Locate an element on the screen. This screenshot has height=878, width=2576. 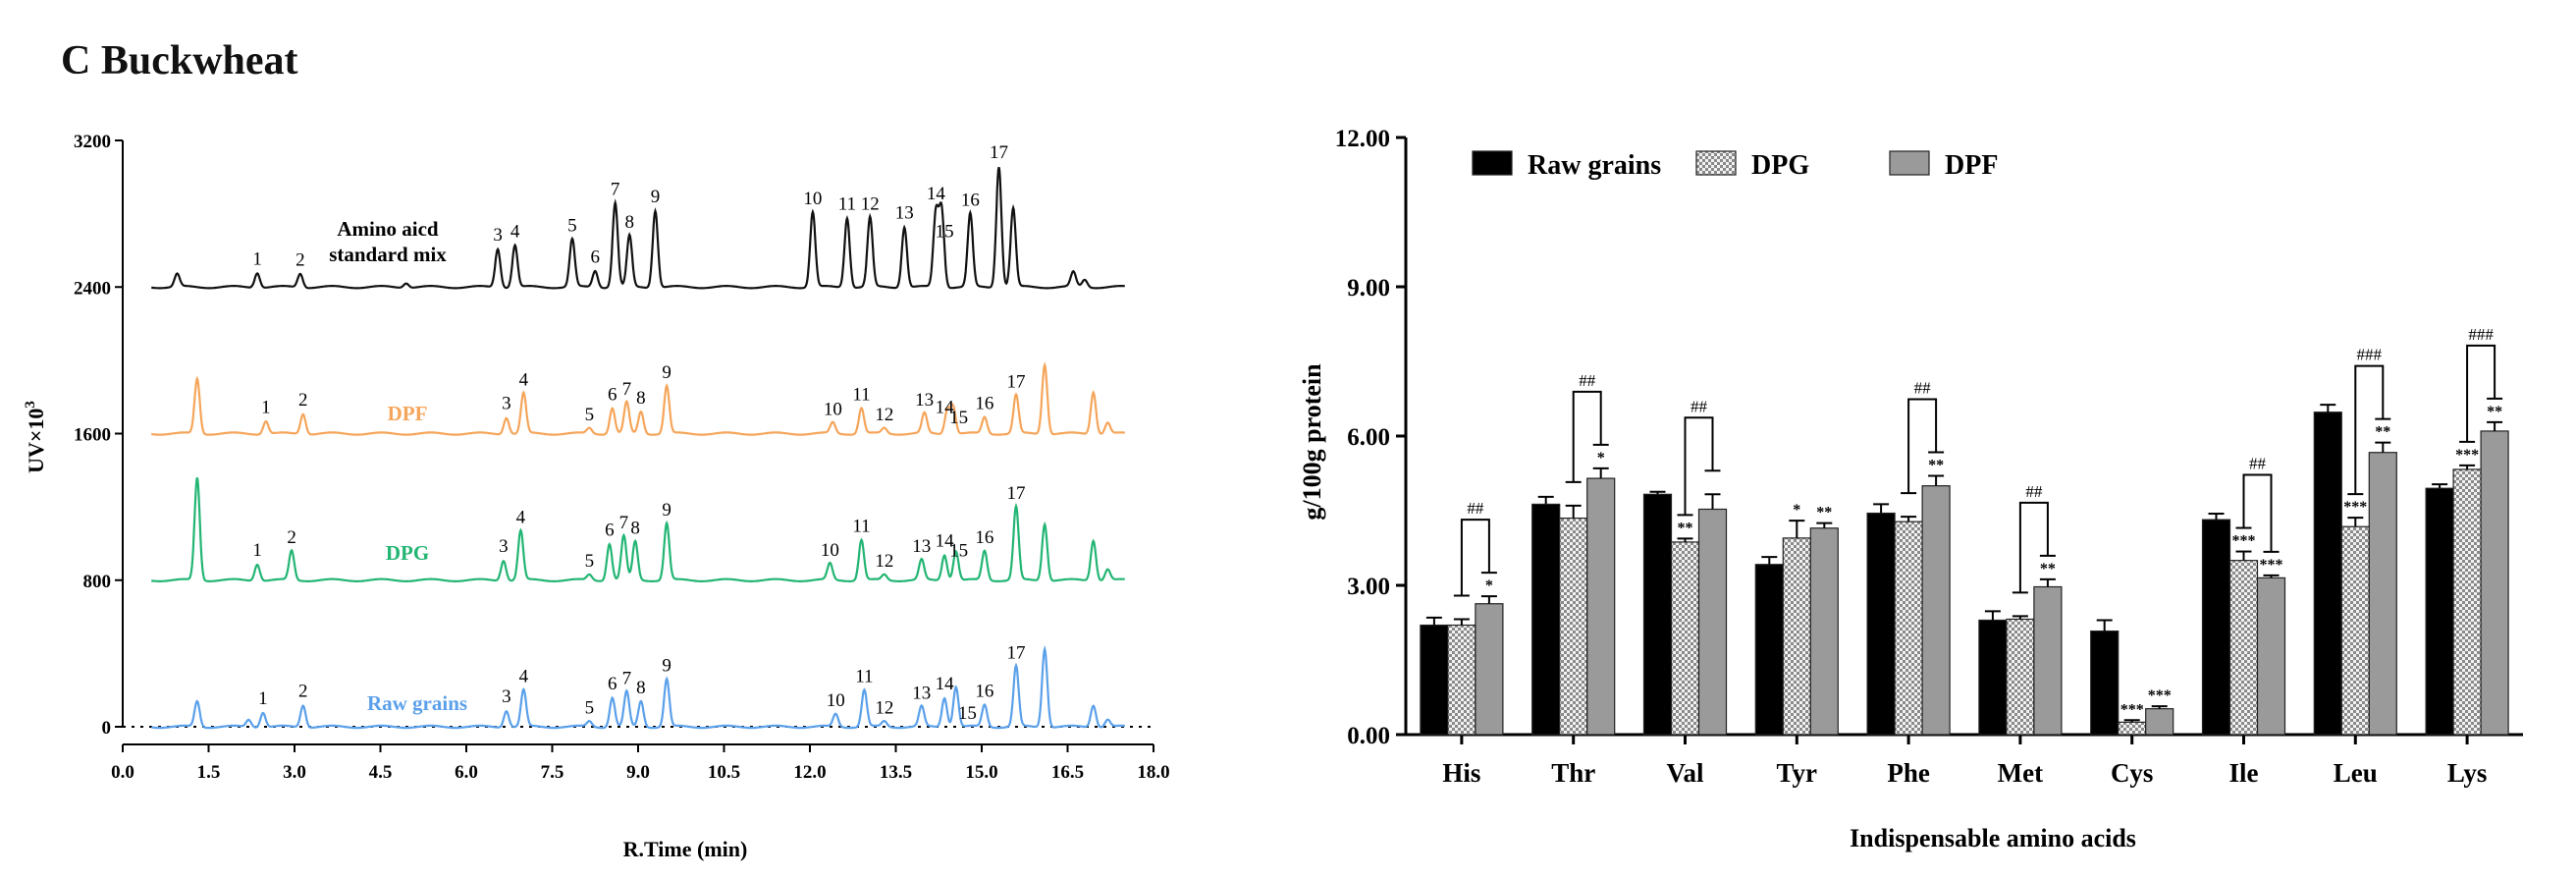
chromatogram-y-label-main: UV×10 is located at coordinates (36, 441).